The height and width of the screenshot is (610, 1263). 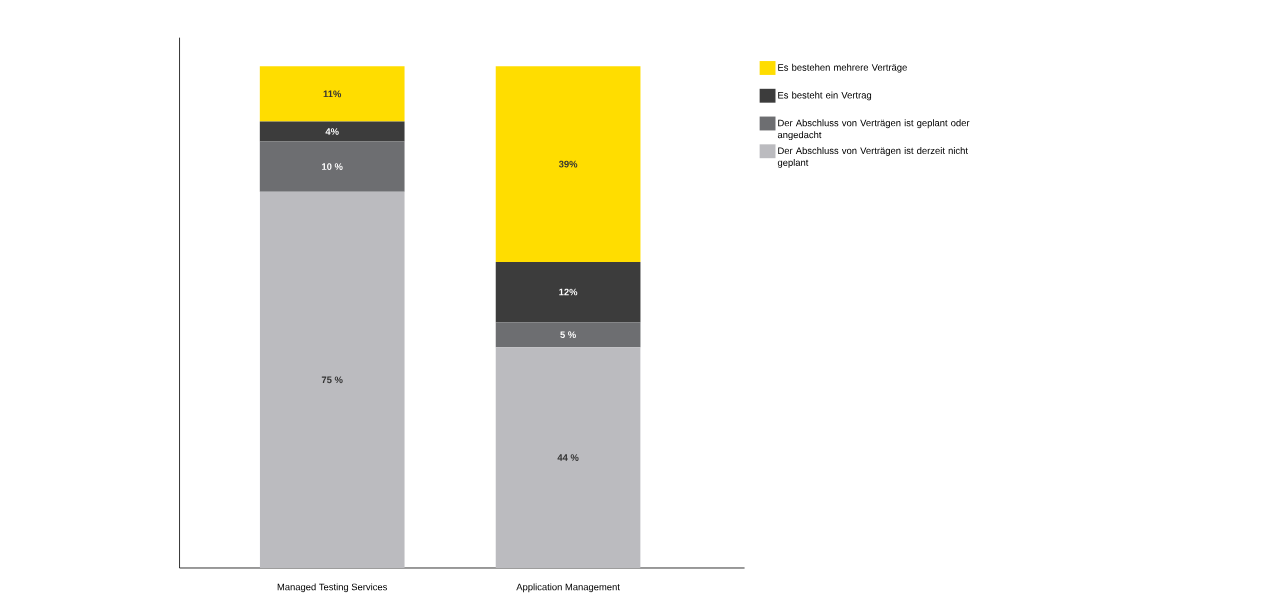 I want to click on data-label: 12%, so click(x=568, y=292).